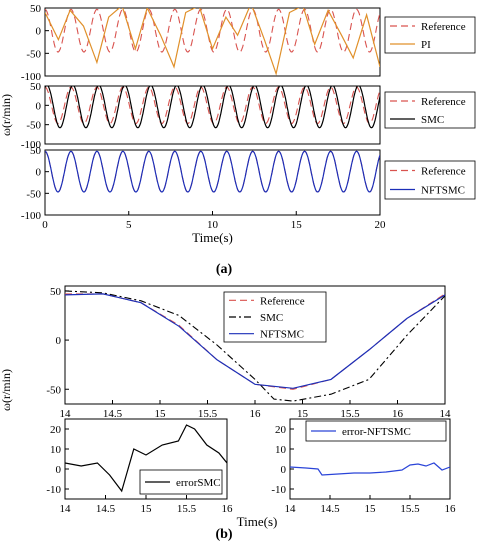 This screenshot has height=550, width=478. What do you see at coordinates (45, 225) in the screenshot?
I see `x-tick-label: 0` at bounding box center [45, 225].